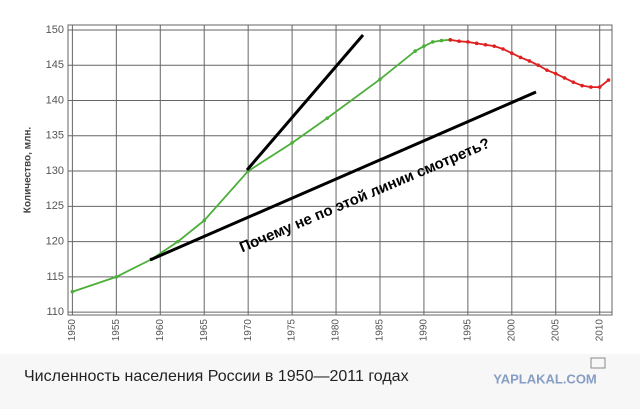  What do you see at coordinates (55, 277) in the screenshot?
I see `y-tick-label: 115` at bounding box center [55, 277].